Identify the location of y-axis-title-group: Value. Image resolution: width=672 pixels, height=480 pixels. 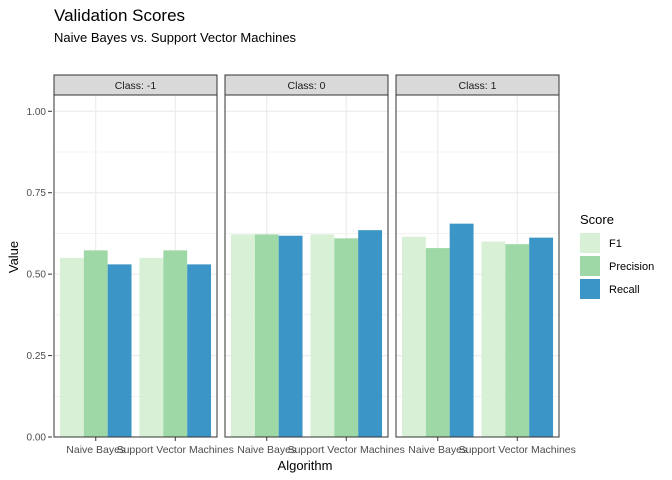
(13, 257).